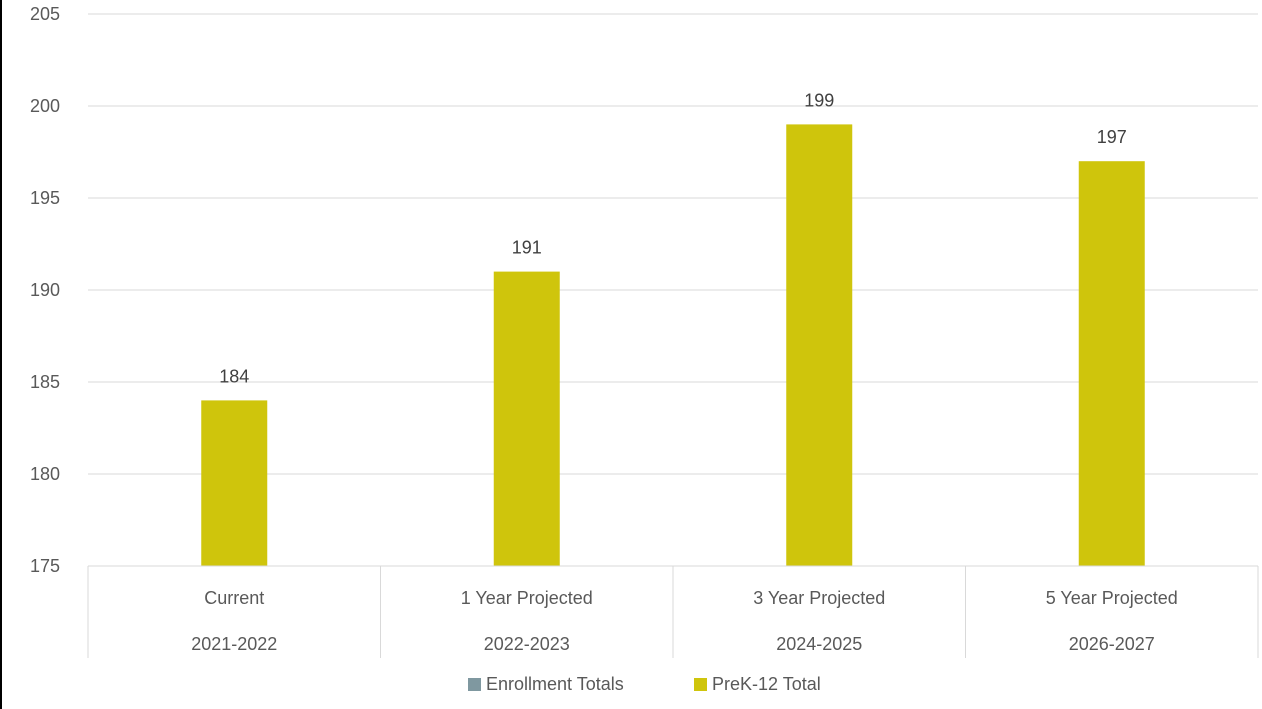  I want to click on y-axis-tick-labels: 175 180 185 190 195 200 205, so click(45, 290).